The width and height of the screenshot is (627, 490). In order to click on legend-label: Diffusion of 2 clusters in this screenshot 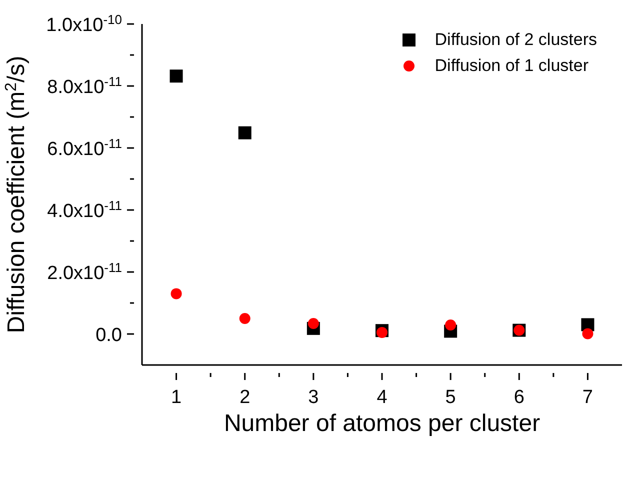, I will do `click(515, 40)`.